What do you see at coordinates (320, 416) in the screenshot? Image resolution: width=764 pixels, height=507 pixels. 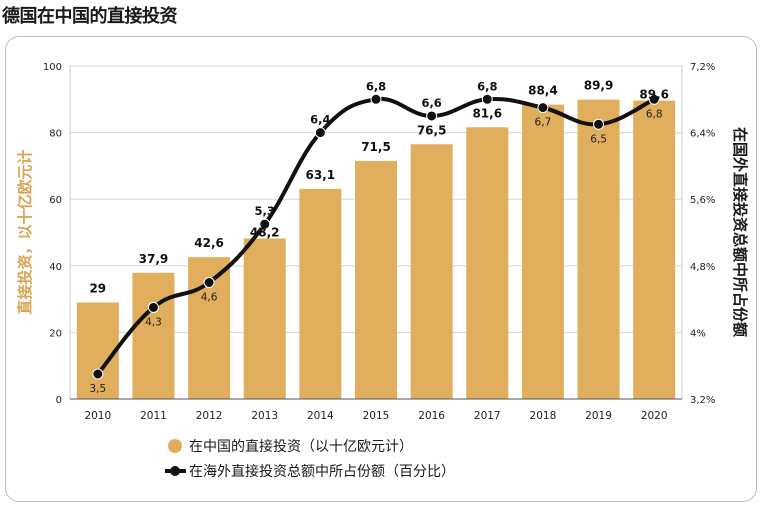 I see `x-tick: 2014` at bounding box center [320, 416].